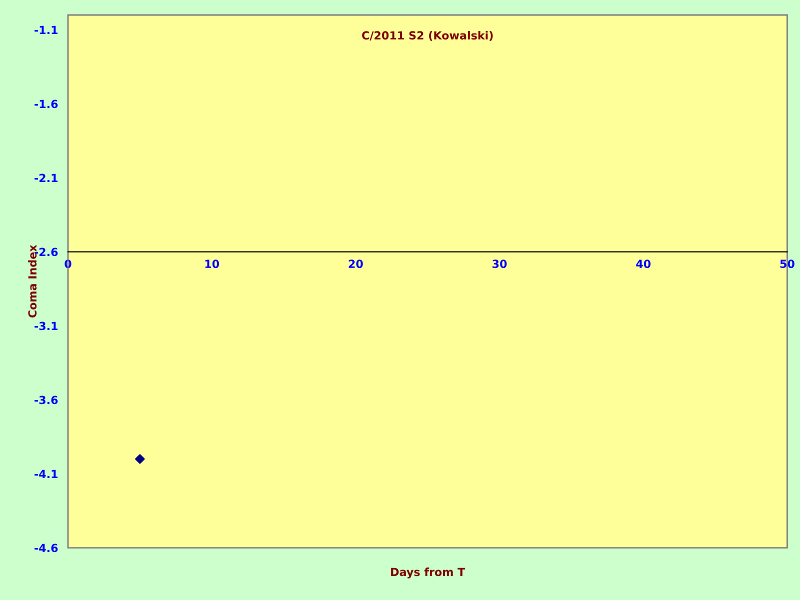 The height and width of the screenshot is (600, 800). I want to click on x-tick-label: 30, so click(499, 264).